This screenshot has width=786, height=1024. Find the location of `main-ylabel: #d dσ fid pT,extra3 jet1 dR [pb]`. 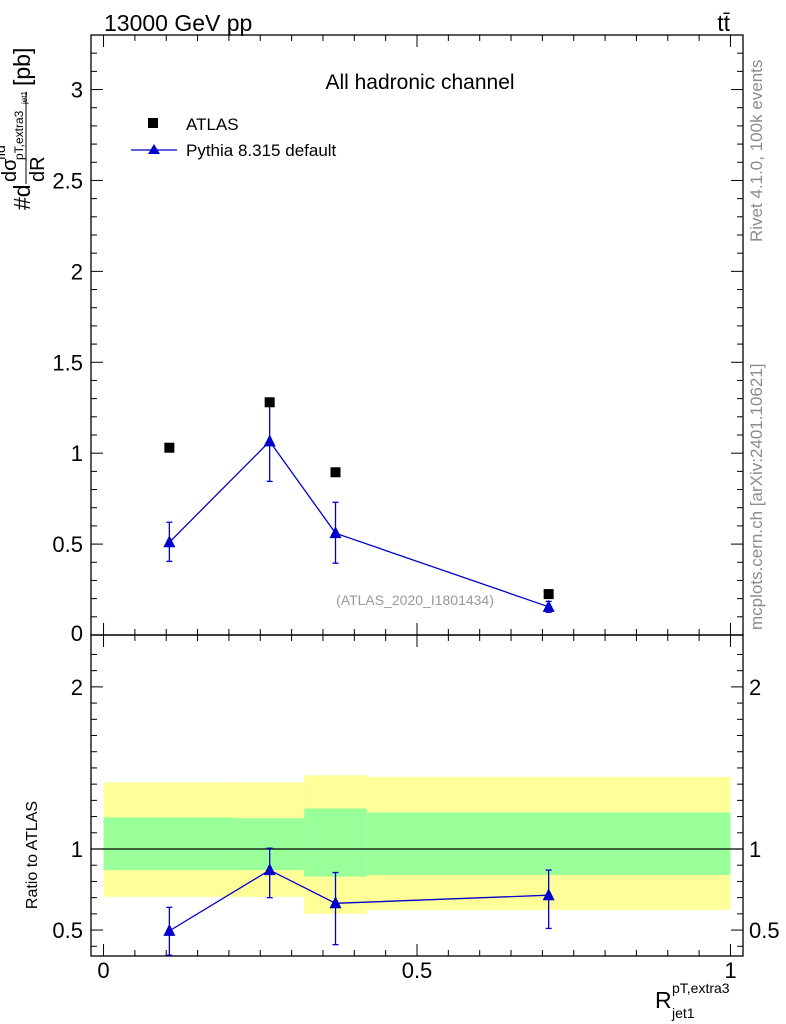

main-ylabel: #d dσ fid pT,extra3 jet1 dR [pb] is located at coordinates (24, 129).